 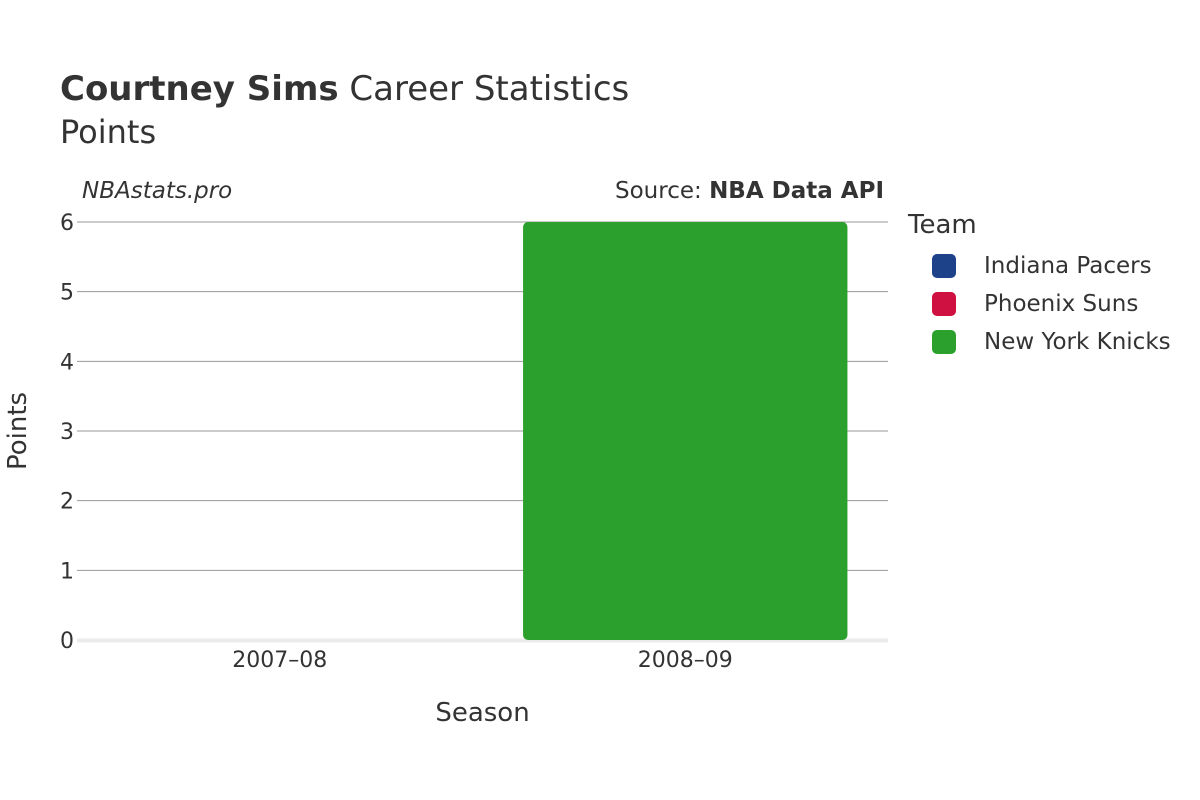 I want to click on source-prefix: Source:, so click(x=662, y=191).